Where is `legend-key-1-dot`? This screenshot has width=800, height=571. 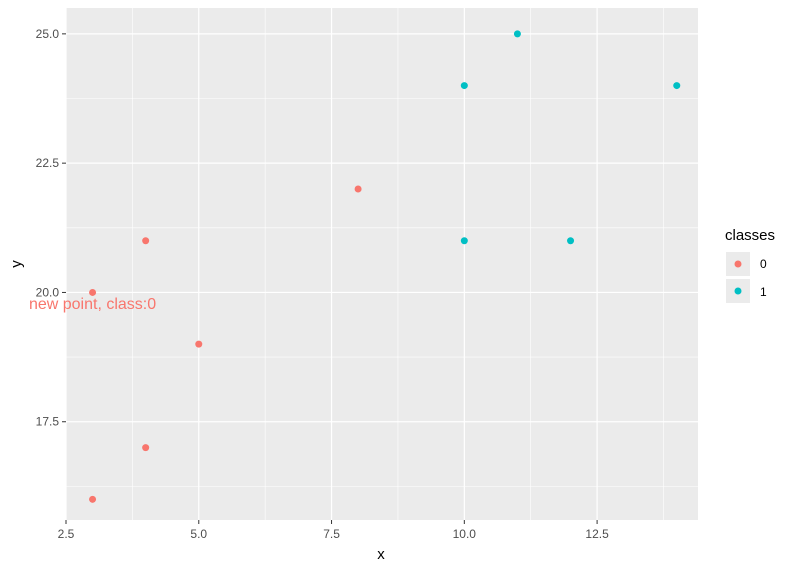
legend-key-1-dot is located at coordinates (738, 291).